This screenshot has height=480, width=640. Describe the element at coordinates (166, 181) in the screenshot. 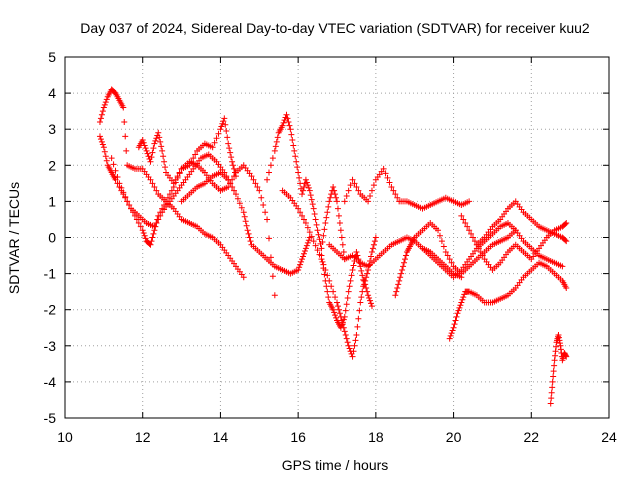

I see `series-track-b` at that location.